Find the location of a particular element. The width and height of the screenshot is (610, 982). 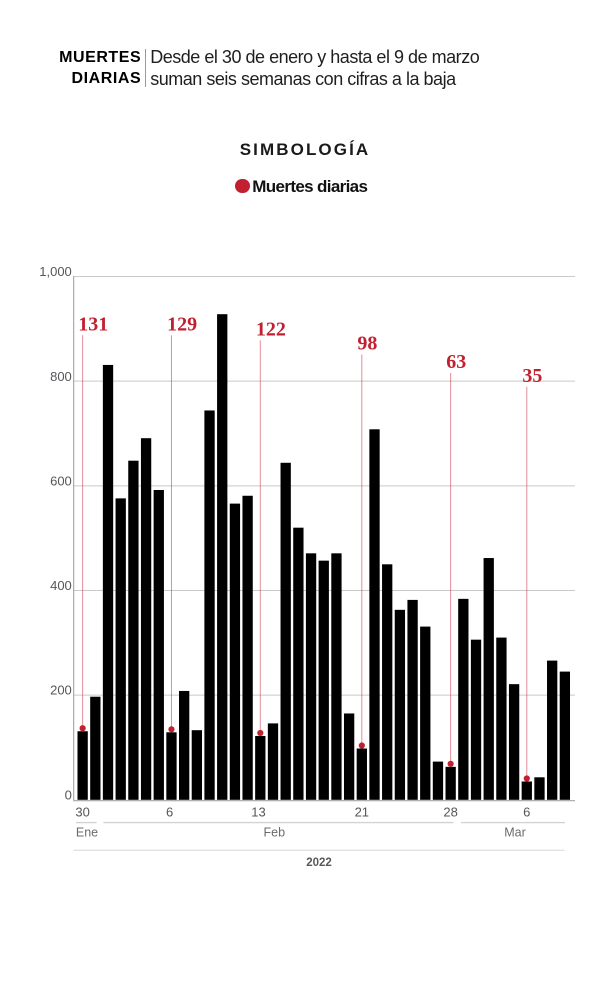

svg-text: 30 is located at coordinates (82, 812).